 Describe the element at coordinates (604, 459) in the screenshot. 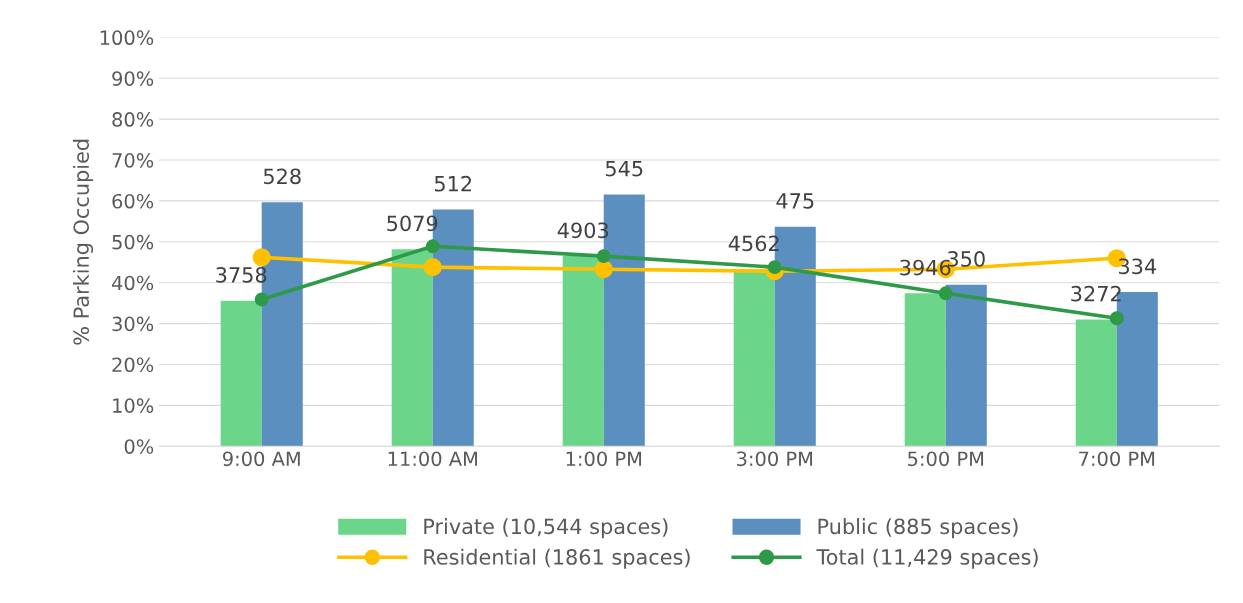

I see `x-tick-label: 1:00 PM` at that location.